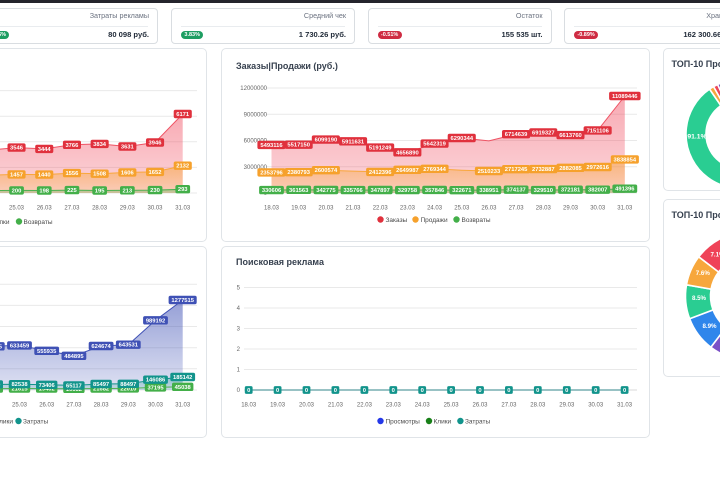  Describe the element at coordinates (625, 97) in the screenshot. I see `svg-text: 11089446` at that location.